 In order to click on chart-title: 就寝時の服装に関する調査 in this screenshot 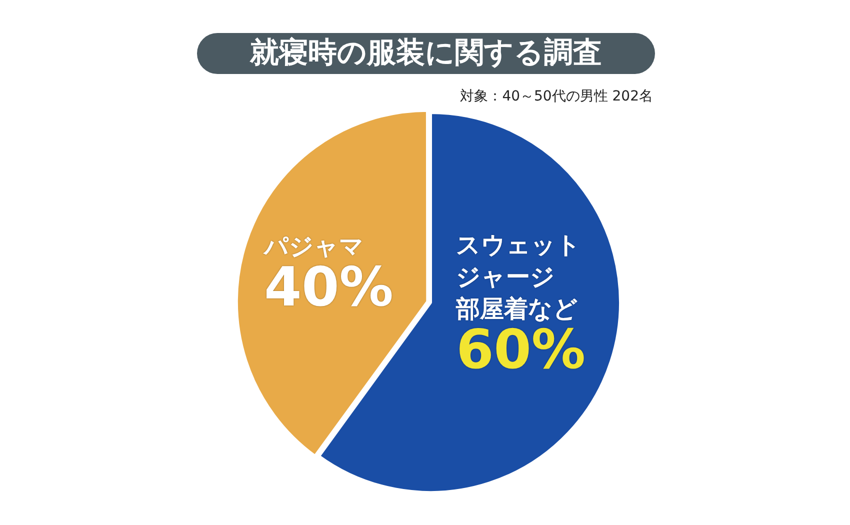, I will do `click(425, 52)`.